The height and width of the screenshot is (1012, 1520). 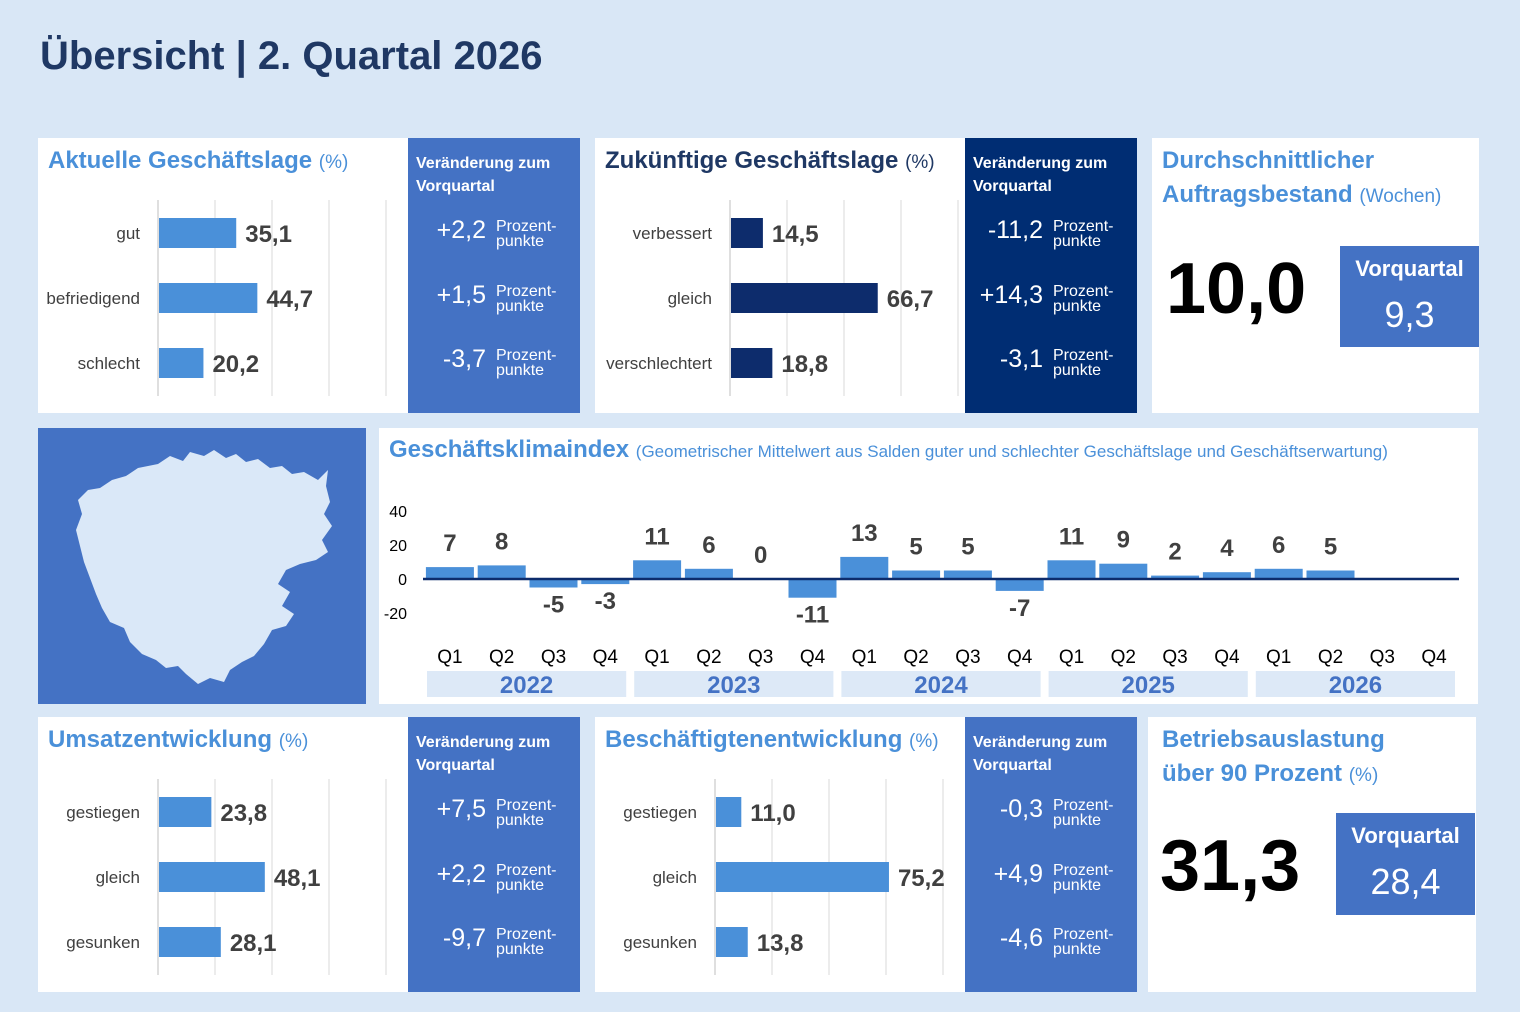 I want to click on panel-title-text: Beschäftigtenentwicklung, so click(x=754, y=739).